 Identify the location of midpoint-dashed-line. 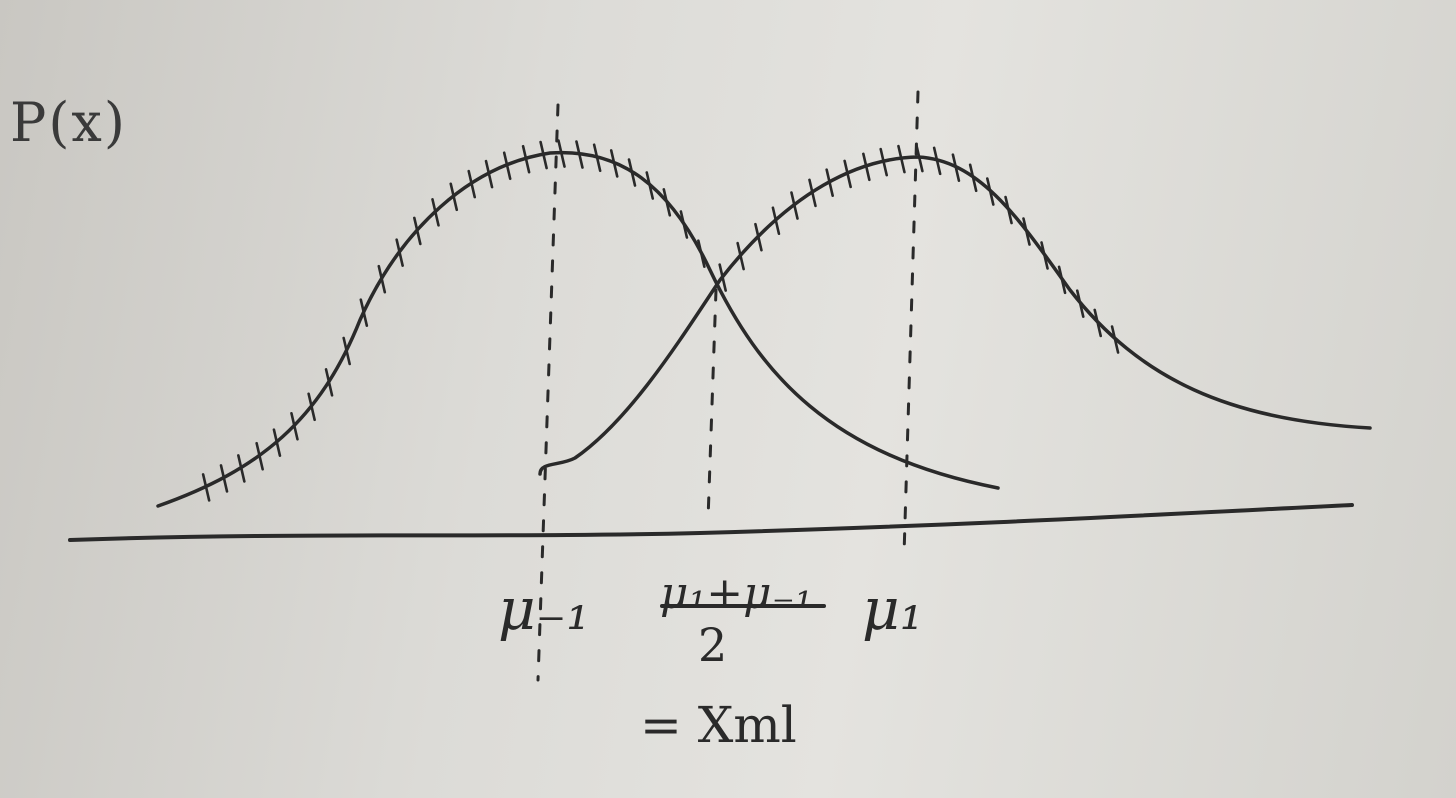
(712, 405).